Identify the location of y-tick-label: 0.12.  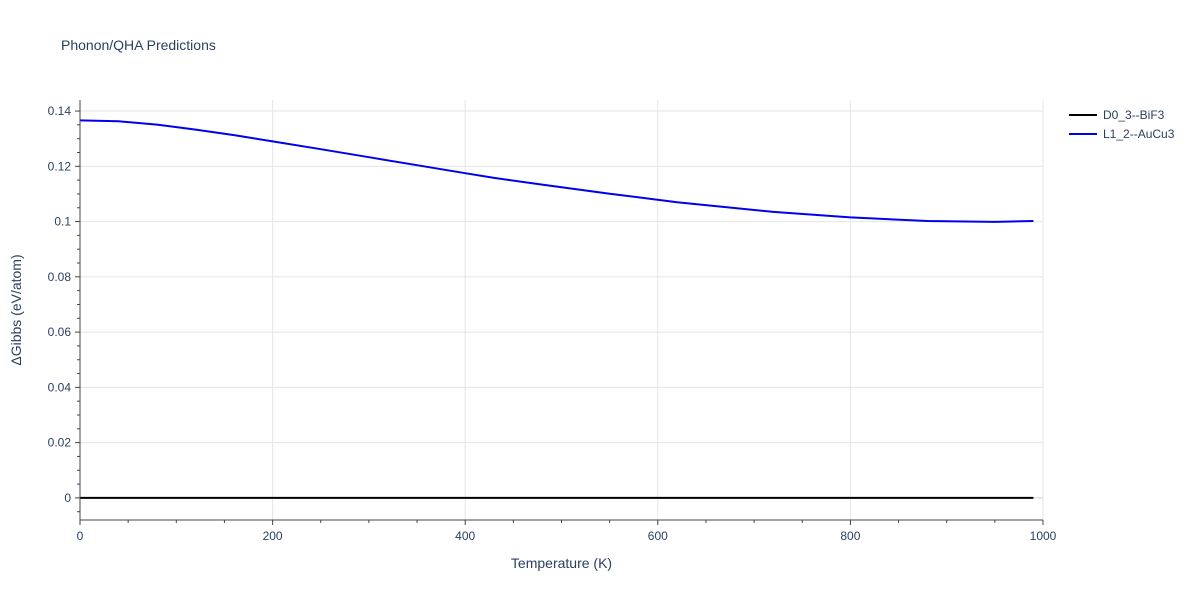
(60, 166).